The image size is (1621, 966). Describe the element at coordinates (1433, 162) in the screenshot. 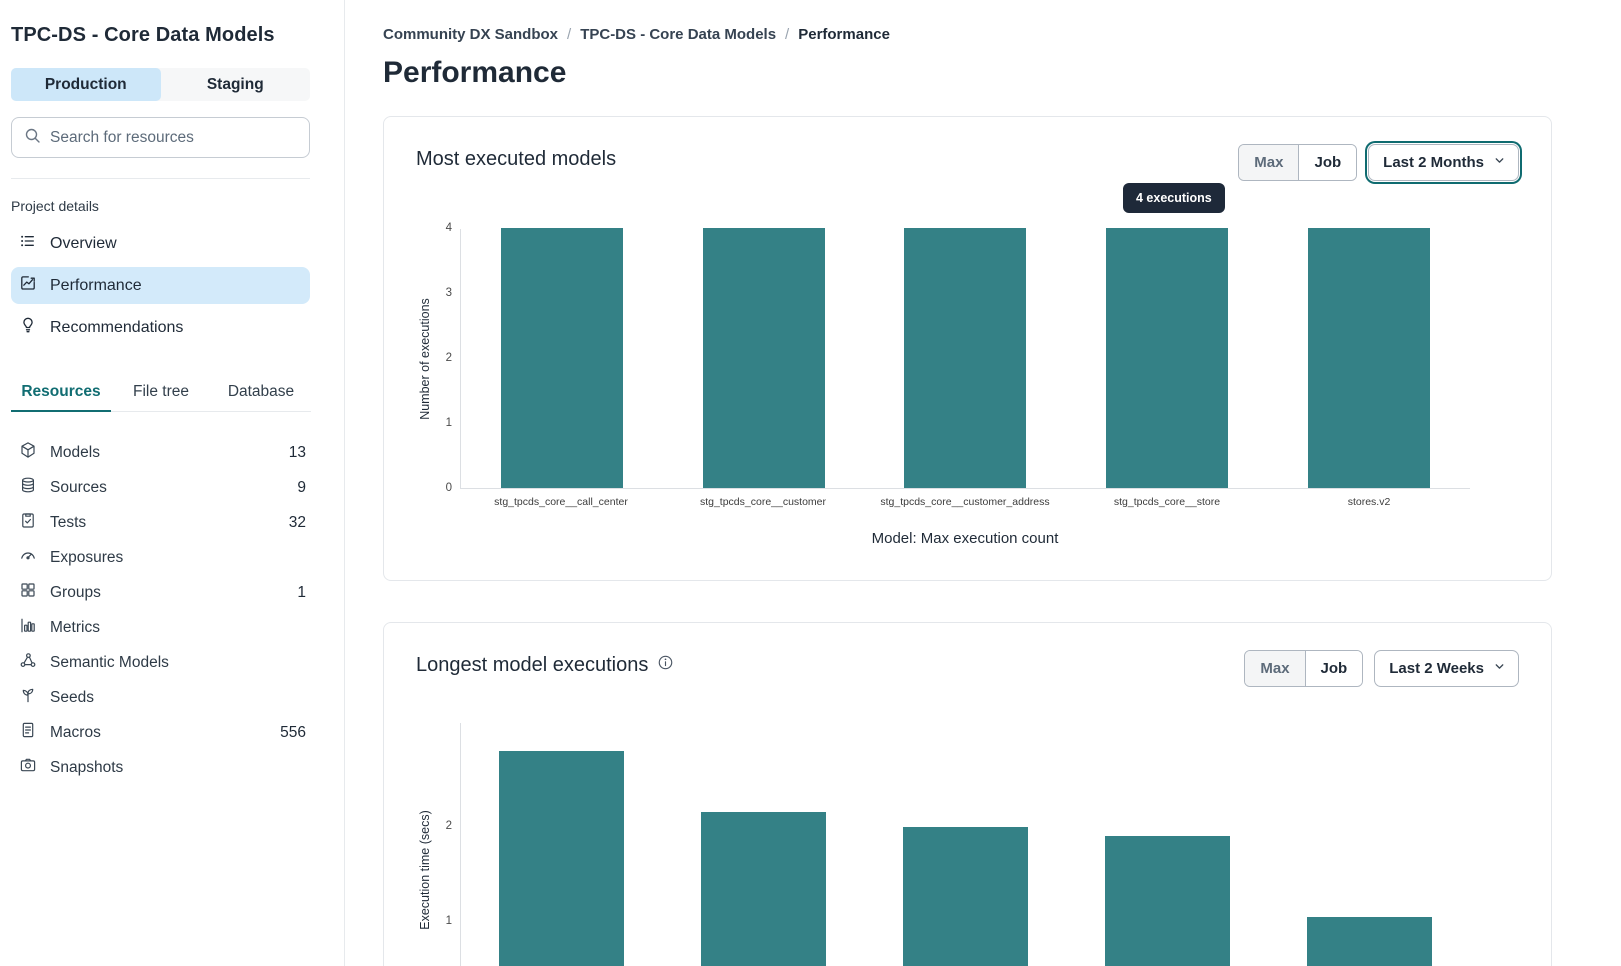

I see `date-range-value: Last 2 Months` at that location.